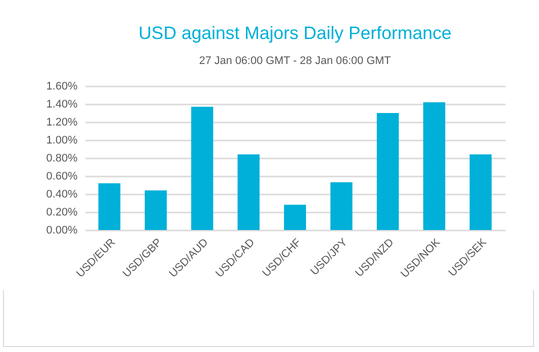 This screenshot has width=539, height=352. What do you see at coordinates (62, 230) in the screenshot?
I see `y-tick-label: 0.00%` at bounding box center [62, 230].